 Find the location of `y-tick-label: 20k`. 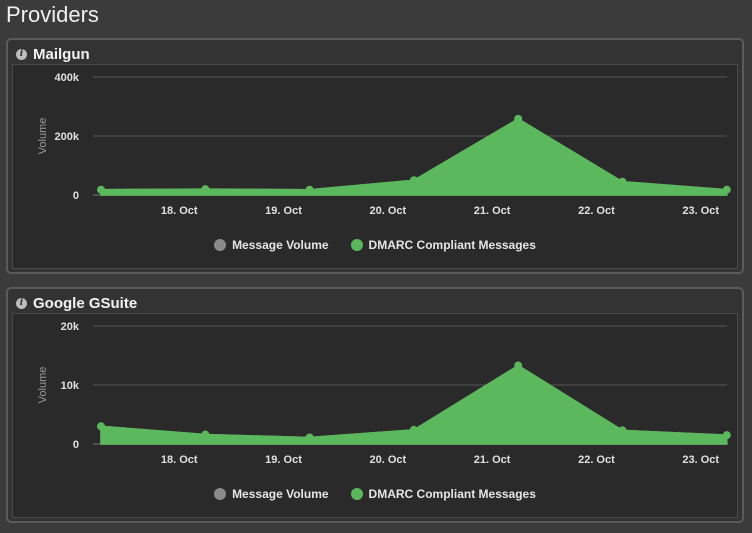

y-tick-label: 20k is located at coordinates (70, 327).